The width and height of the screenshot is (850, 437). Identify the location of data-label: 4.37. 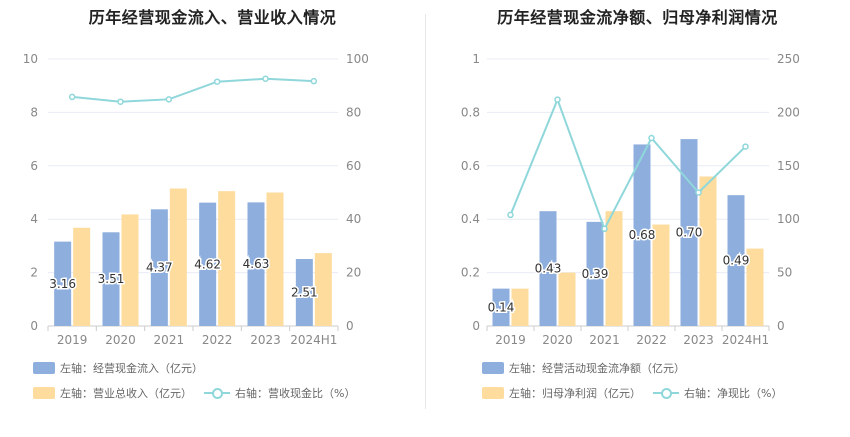
(159, 268).